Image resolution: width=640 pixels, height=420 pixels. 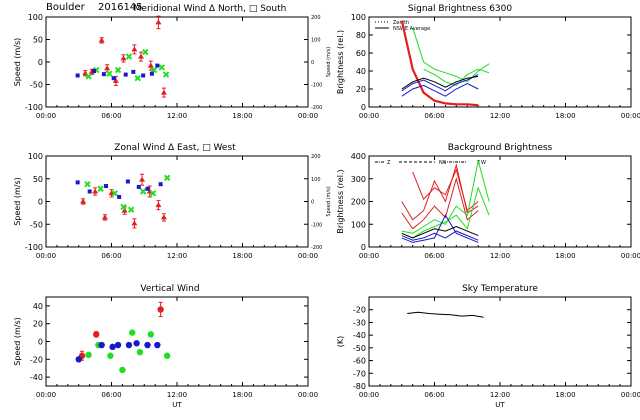 What do you see at coordinates (359, 386) in the screenshot?
I see `y-tick-label: -80` at bounding box center [359, 386].